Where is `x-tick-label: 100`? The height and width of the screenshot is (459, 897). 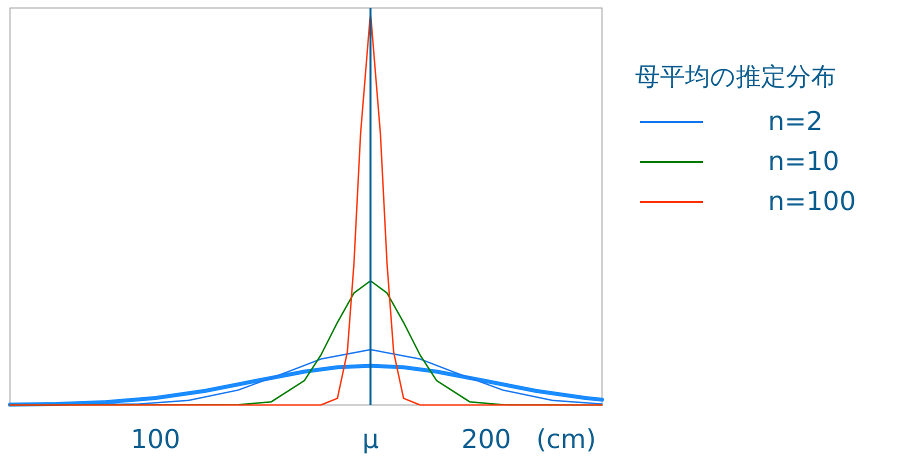
x-tick-label: 100 is located at coordinates (155, 440).